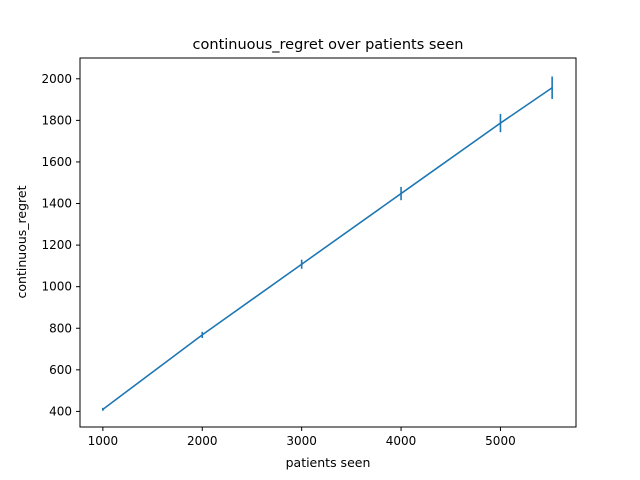 This screenshot has width=640, height=480. What do you see at coordinates (328, 45) in the screenshot?
I see `chart-title: continuous_regret over patients seen` at bounding box center [328, 45].